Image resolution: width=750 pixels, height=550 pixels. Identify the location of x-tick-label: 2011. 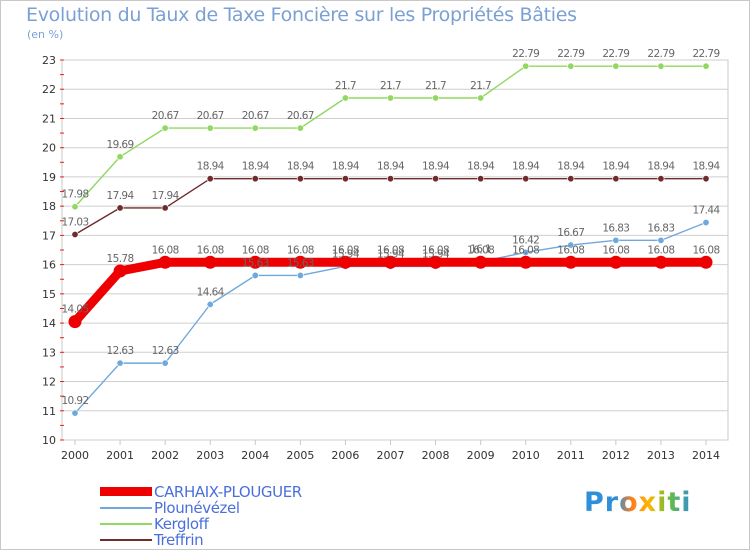
(571, 455).